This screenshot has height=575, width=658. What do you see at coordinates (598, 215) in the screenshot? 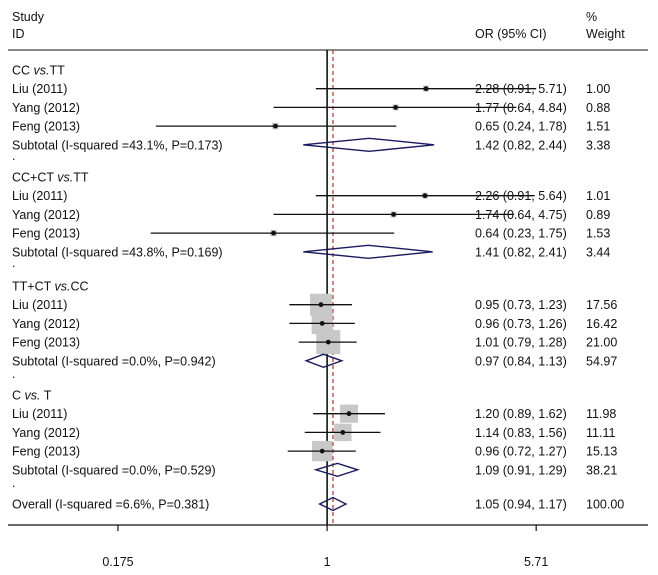
I see `weight-value: 0.89` at bounding box center [598, 215].